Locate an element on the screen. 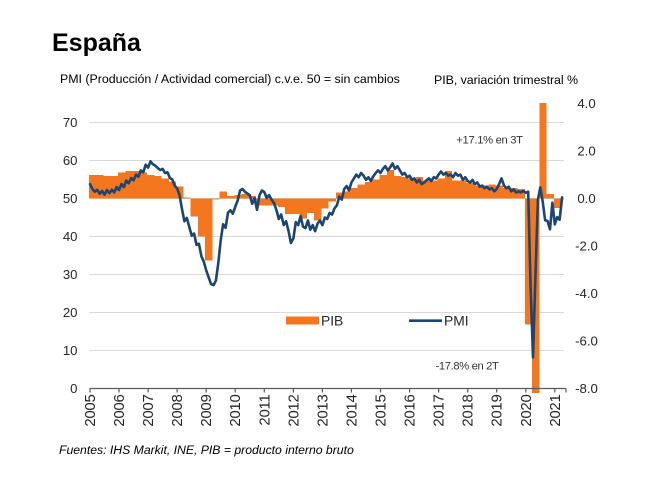 The image size is (665, 500). svg-text: 2021 is located at coordinates (555, 411).